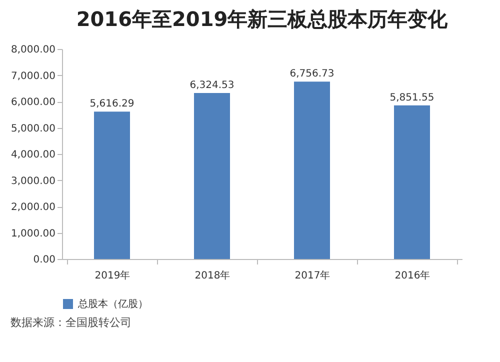  I want to click on x-tick-label: 2019年, so click(112, 276).